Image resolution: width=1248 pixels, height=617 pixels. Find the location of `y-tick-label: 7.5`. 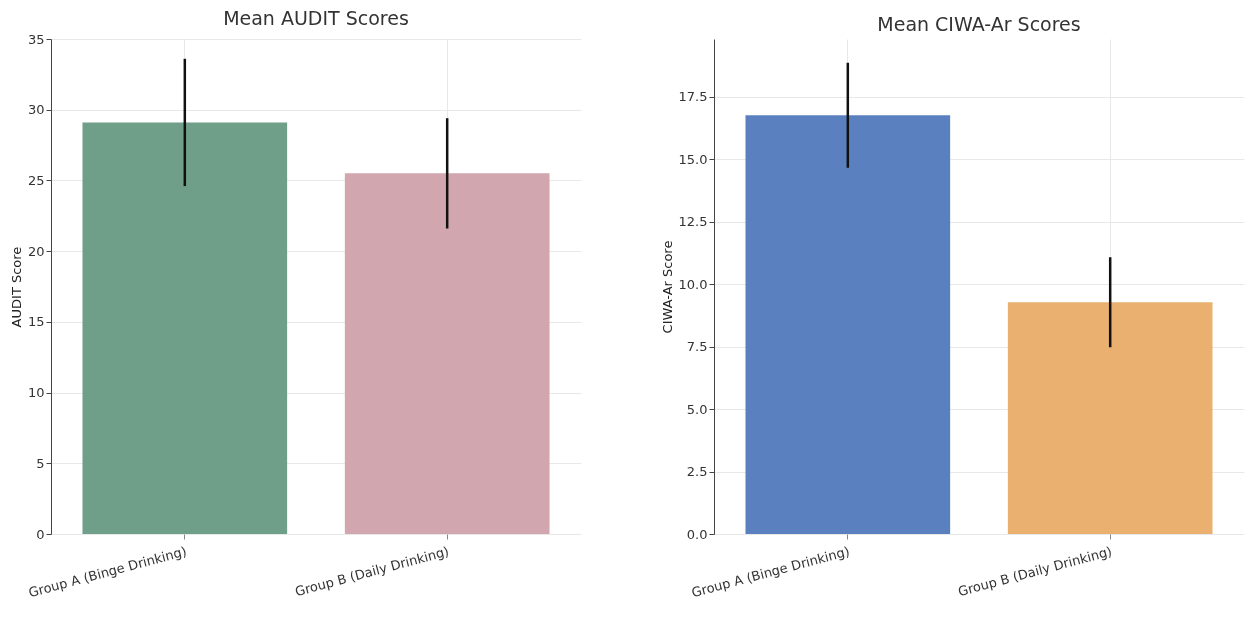

y-tick-label: 7.5 is located at coordinates (697, 346).